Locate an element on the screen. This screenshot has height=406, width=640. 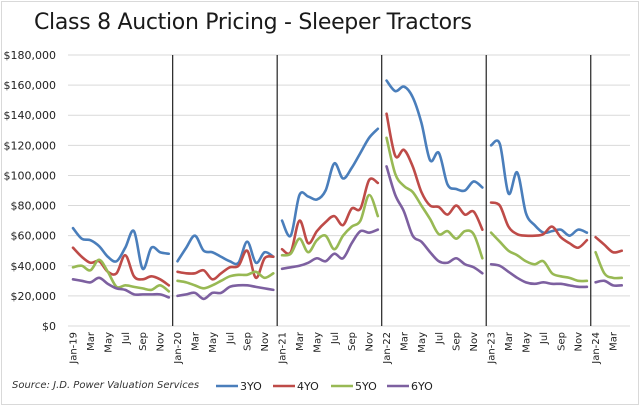
legend-label: 3YO is located at coordinates (251, 386).